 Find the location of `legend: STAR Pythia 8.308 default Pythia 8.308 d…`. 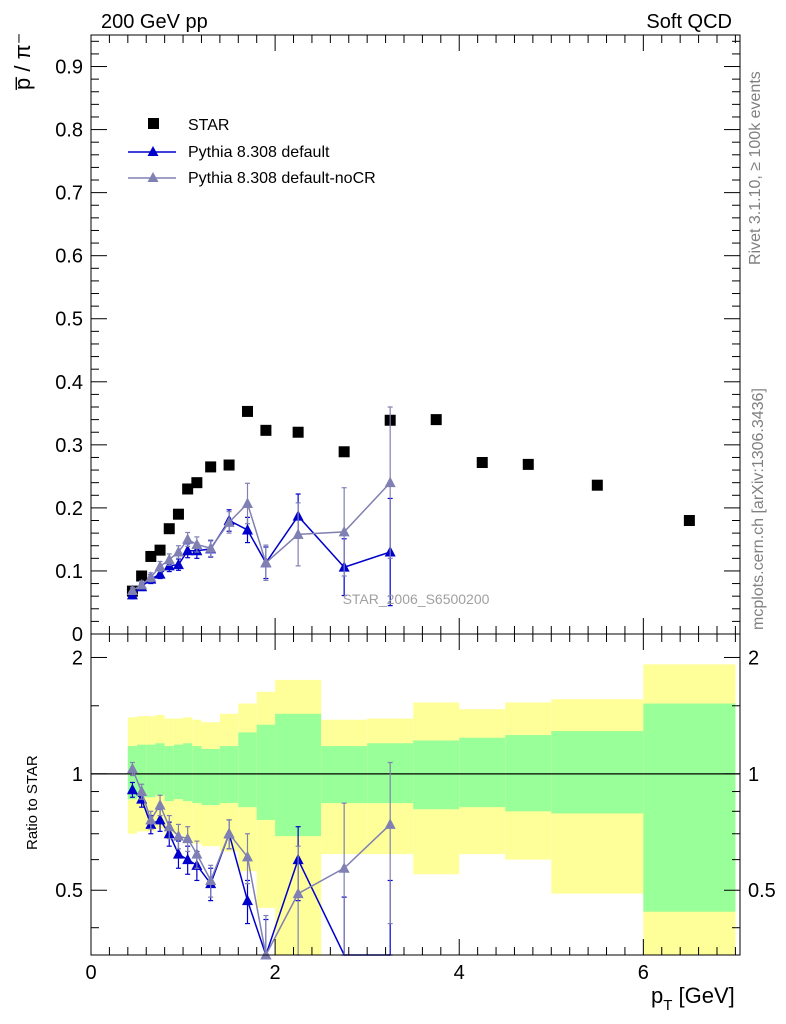

legend: STAR Pythia 8.308 default Pythia 8.308 d… is located at coordinates (252, 152).